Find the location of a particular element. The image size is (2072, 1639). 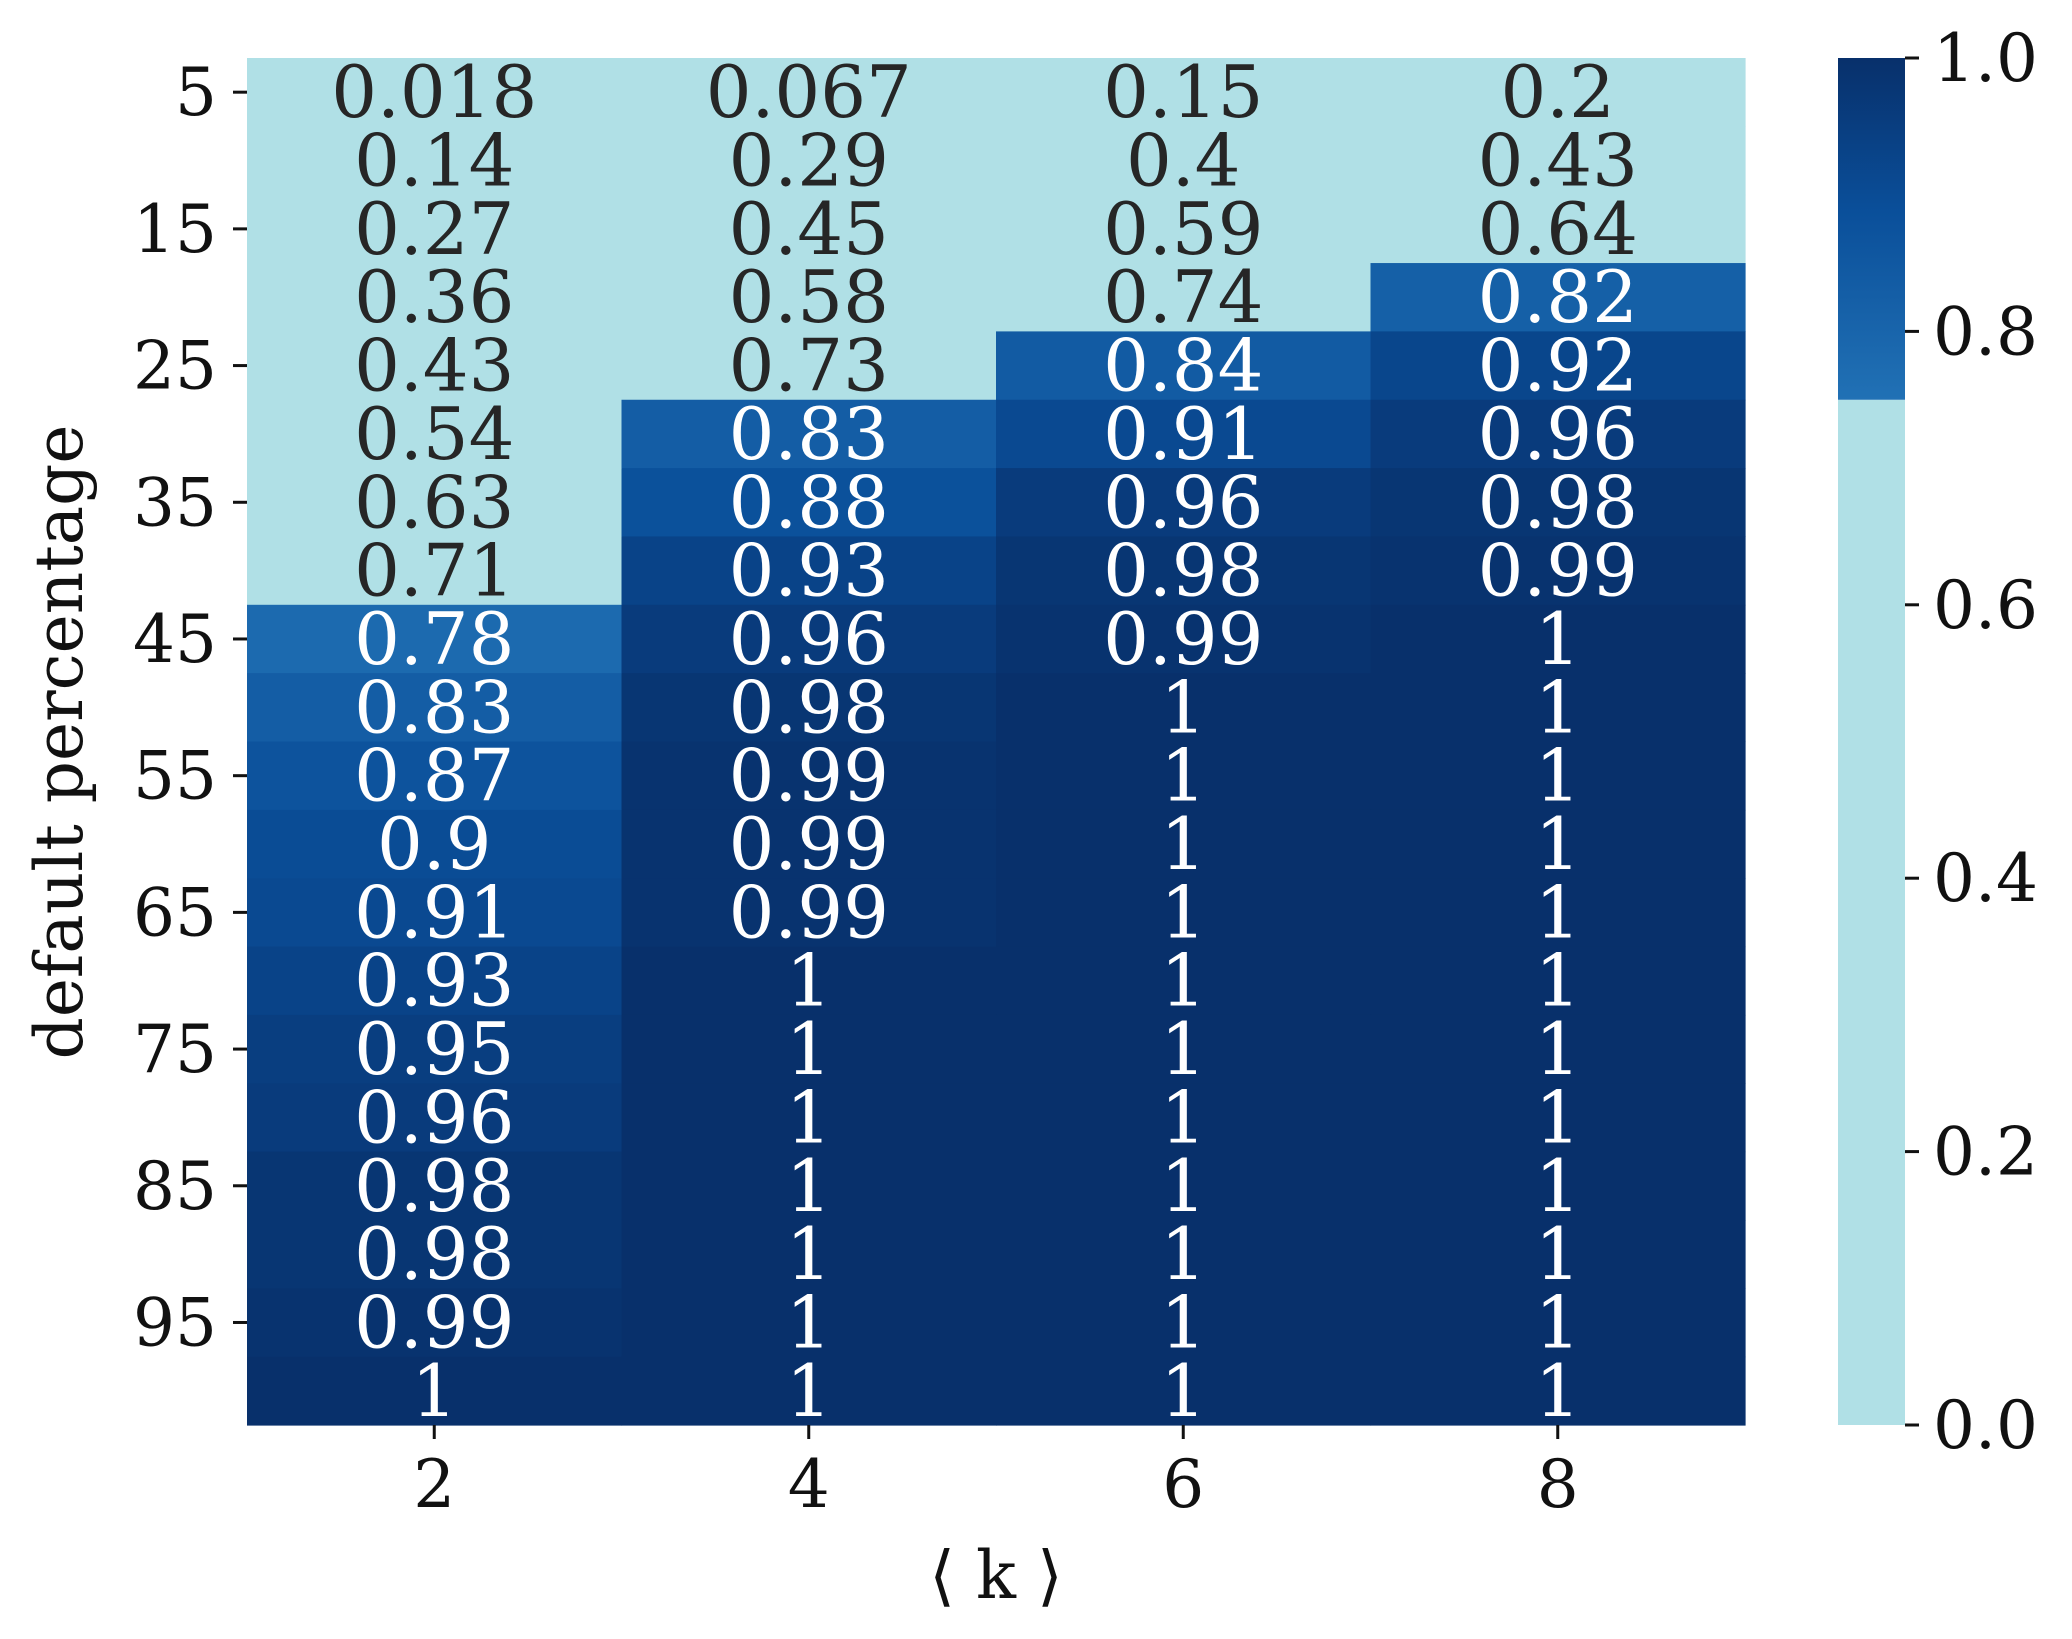

cell-value-label: 0.92 is located at coordinates (1558, 366).